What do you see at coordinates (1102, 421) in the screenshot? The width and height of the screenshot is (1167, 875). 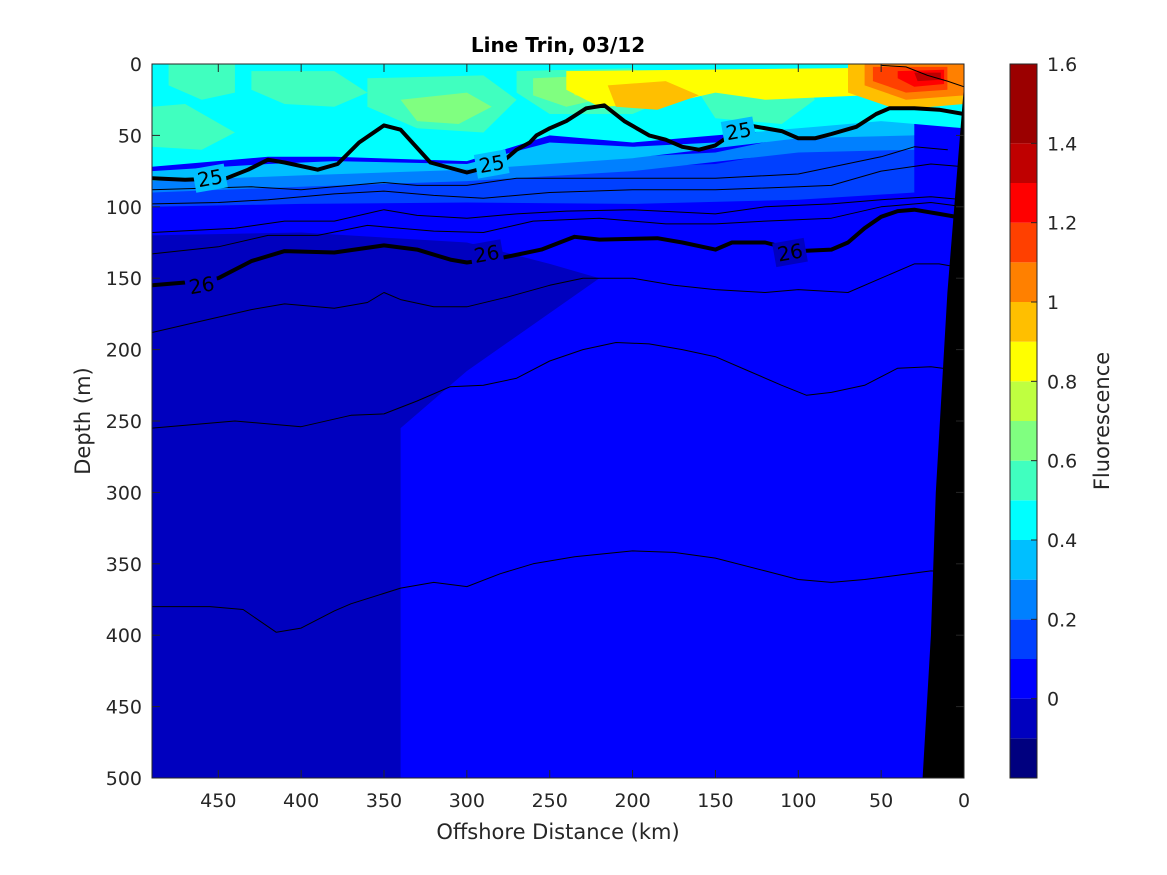 I see `colorbar-label: Fluorescence` at bounding box center [1102, 421].